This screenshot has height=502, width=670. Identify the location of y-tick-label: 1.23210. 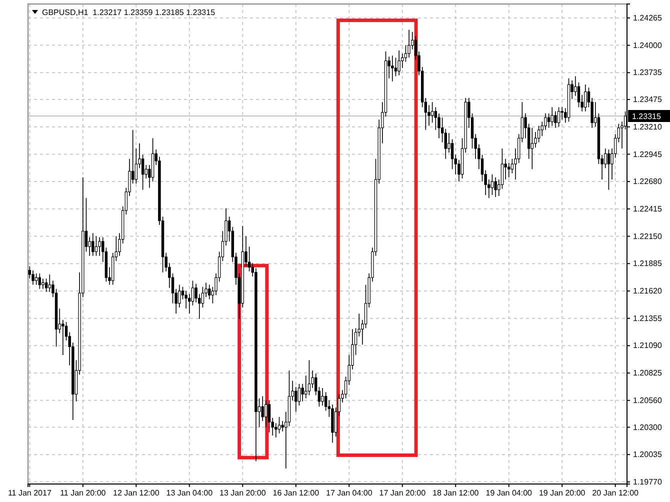
(647, 127).